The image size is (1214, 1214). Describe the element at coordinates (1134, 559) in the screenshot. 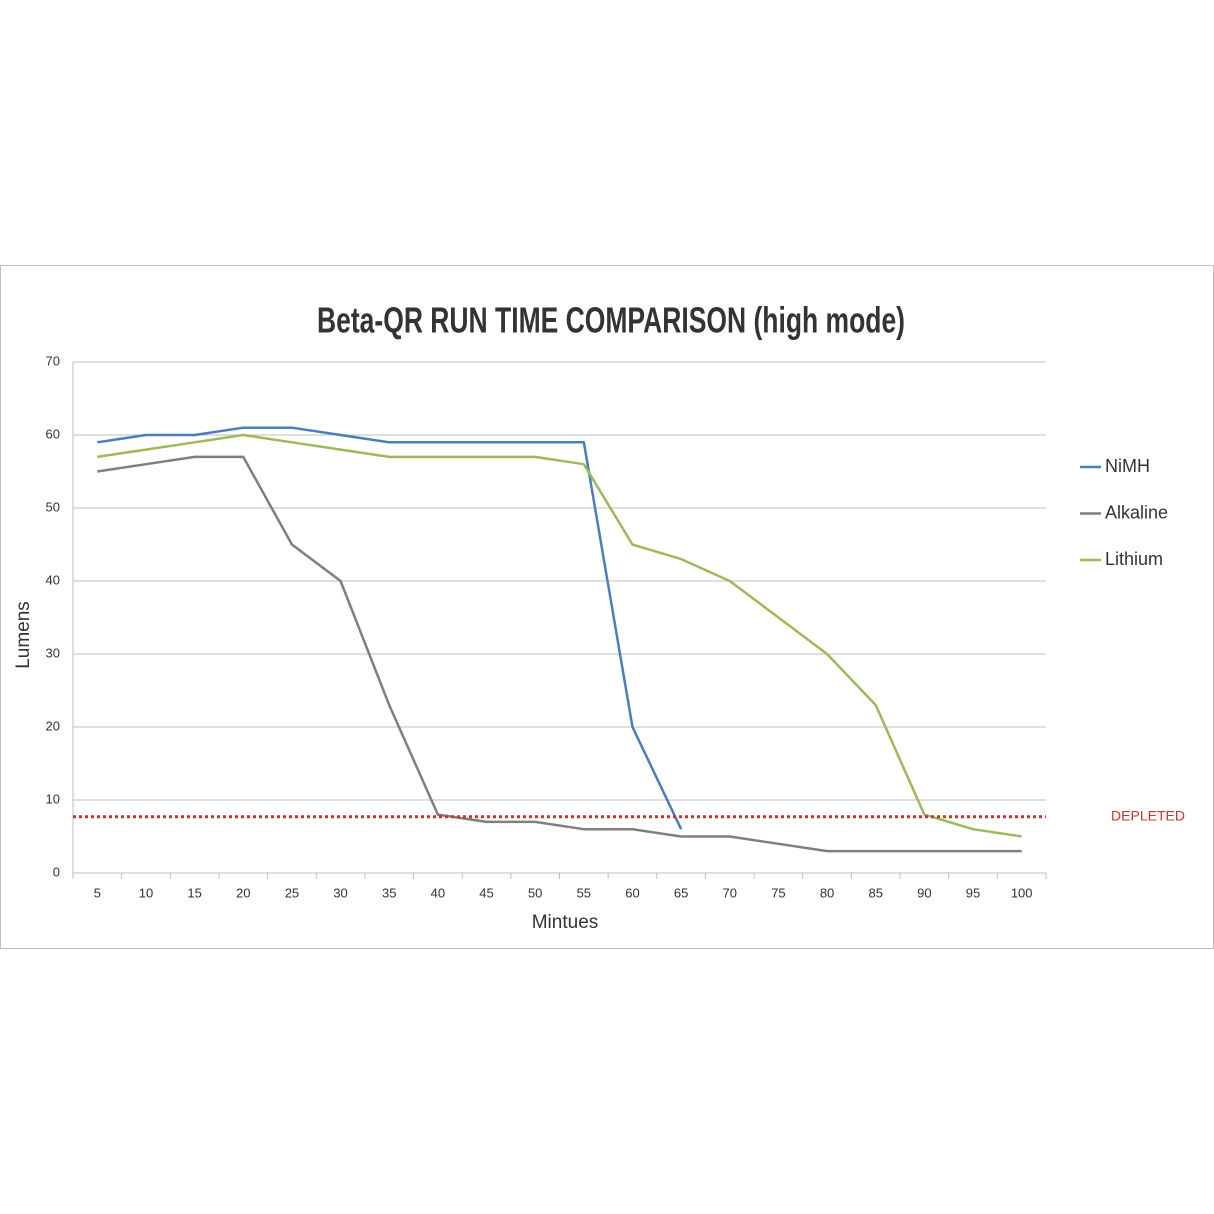

I see `legend-label: Lithium` at that location.